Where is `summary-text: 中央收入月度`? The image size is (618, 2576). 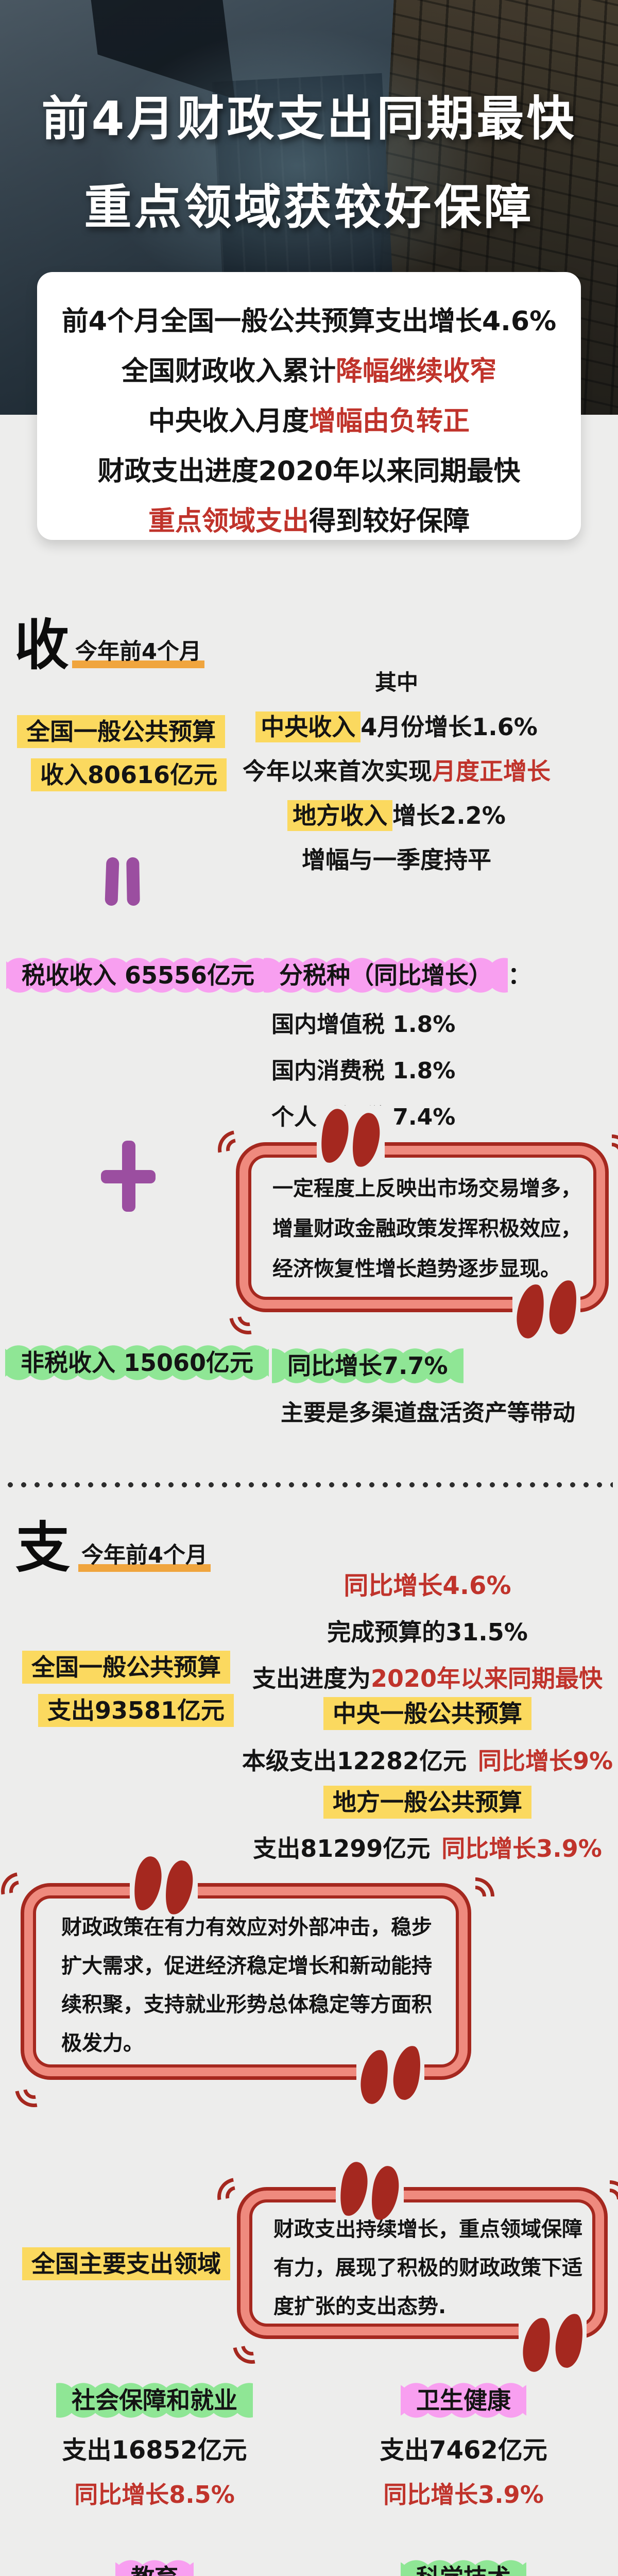 summary-text: 中央收入月度 is located at coordinates (228, 421).